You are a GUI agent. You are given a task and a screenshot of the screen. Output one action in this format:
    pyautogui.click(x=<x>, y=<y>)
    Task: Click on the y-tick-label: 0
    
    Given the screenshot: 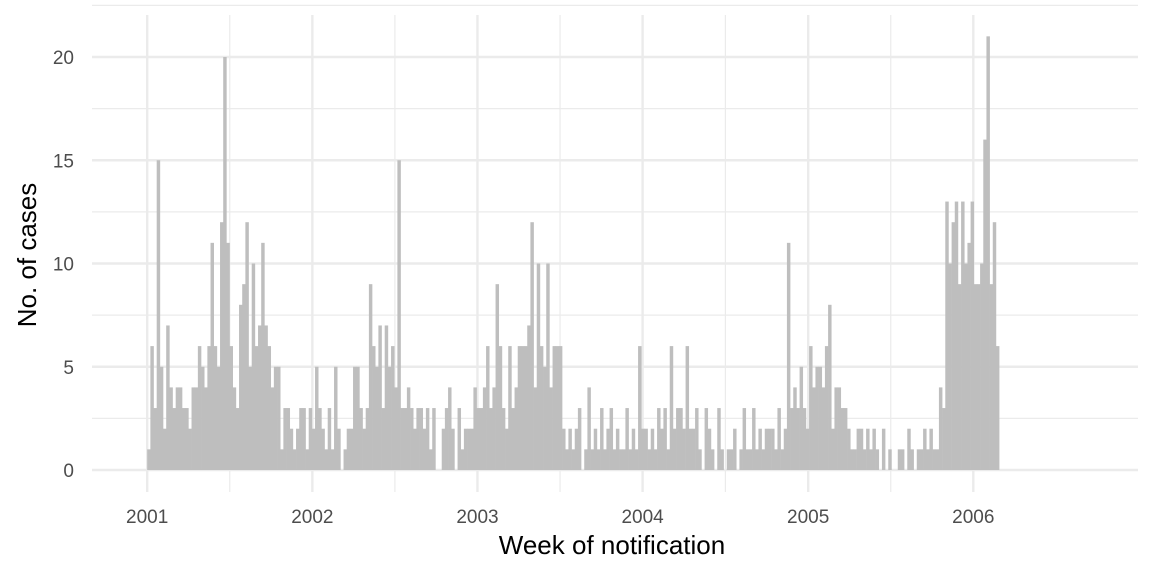 What is the action you would take?
    pyautogui.click(x=68, y=471)
    